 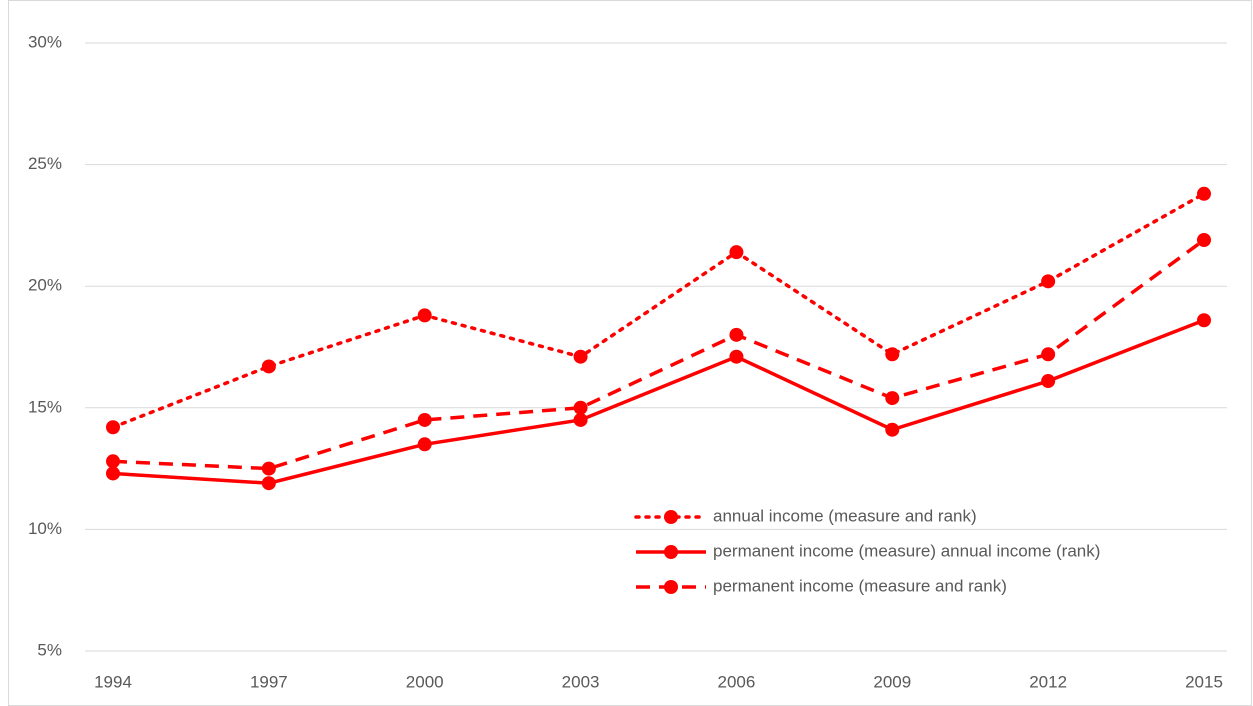 I want to click on x-tick-label: 2006, so click(x=737, y=681).